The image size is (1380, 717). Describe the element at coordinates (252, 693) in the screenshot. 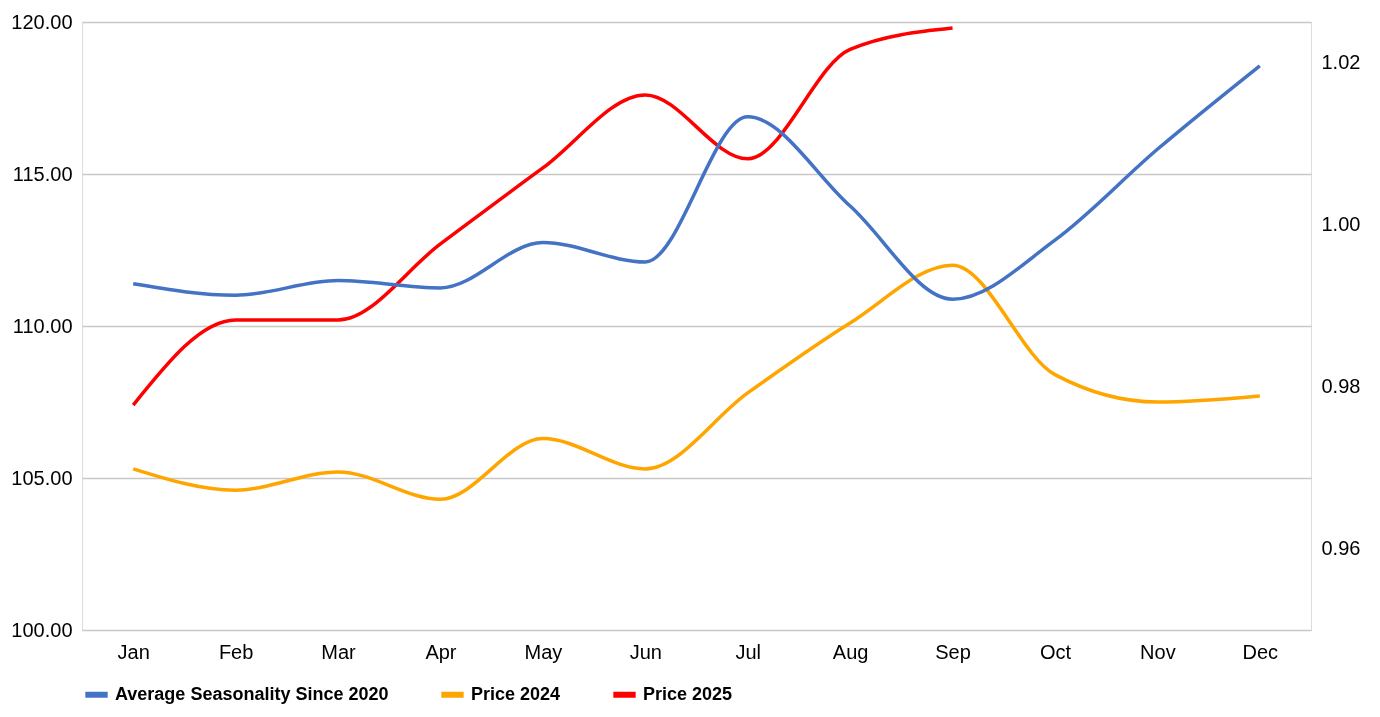

I see `legend-label: Average Seasonality Since 2020` at that location.